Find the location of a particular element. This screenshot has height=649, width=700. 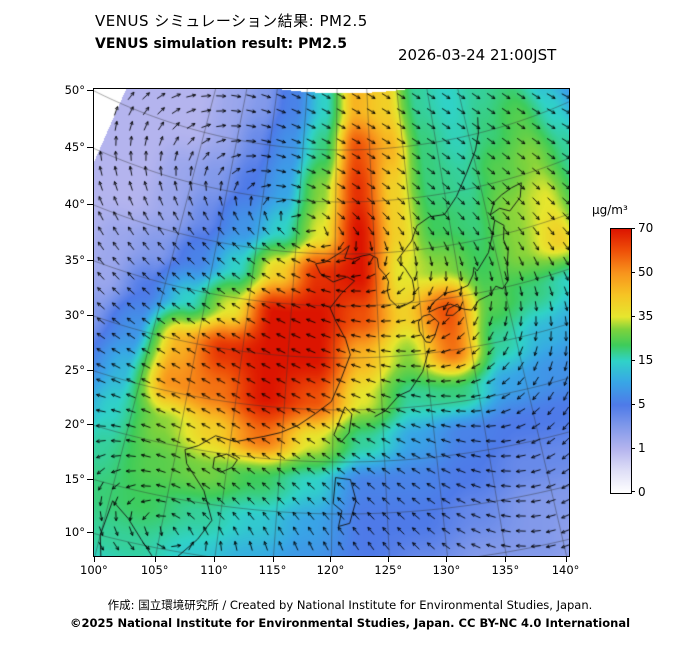

pm25-colorbar is located at coordinates (621, 361).